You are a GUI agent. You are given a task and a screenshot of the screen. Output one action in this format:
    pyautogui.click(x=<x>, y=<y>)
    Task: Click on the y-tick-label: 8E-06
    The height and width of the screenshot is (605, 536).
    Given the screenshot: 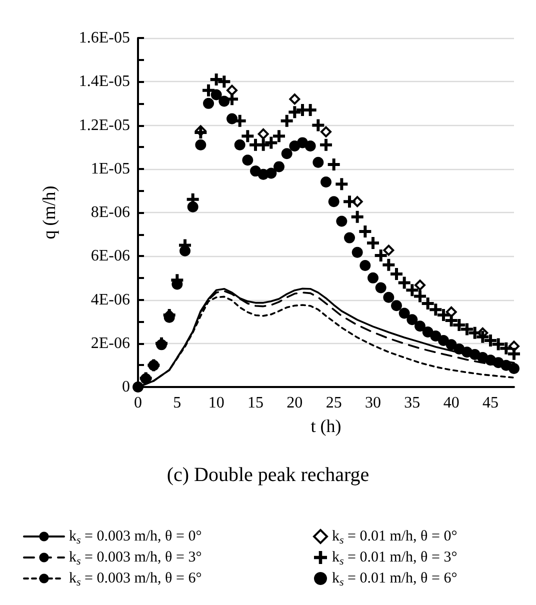 What is the action you would take?
    pyautogui.click(x=110, y=212)
    